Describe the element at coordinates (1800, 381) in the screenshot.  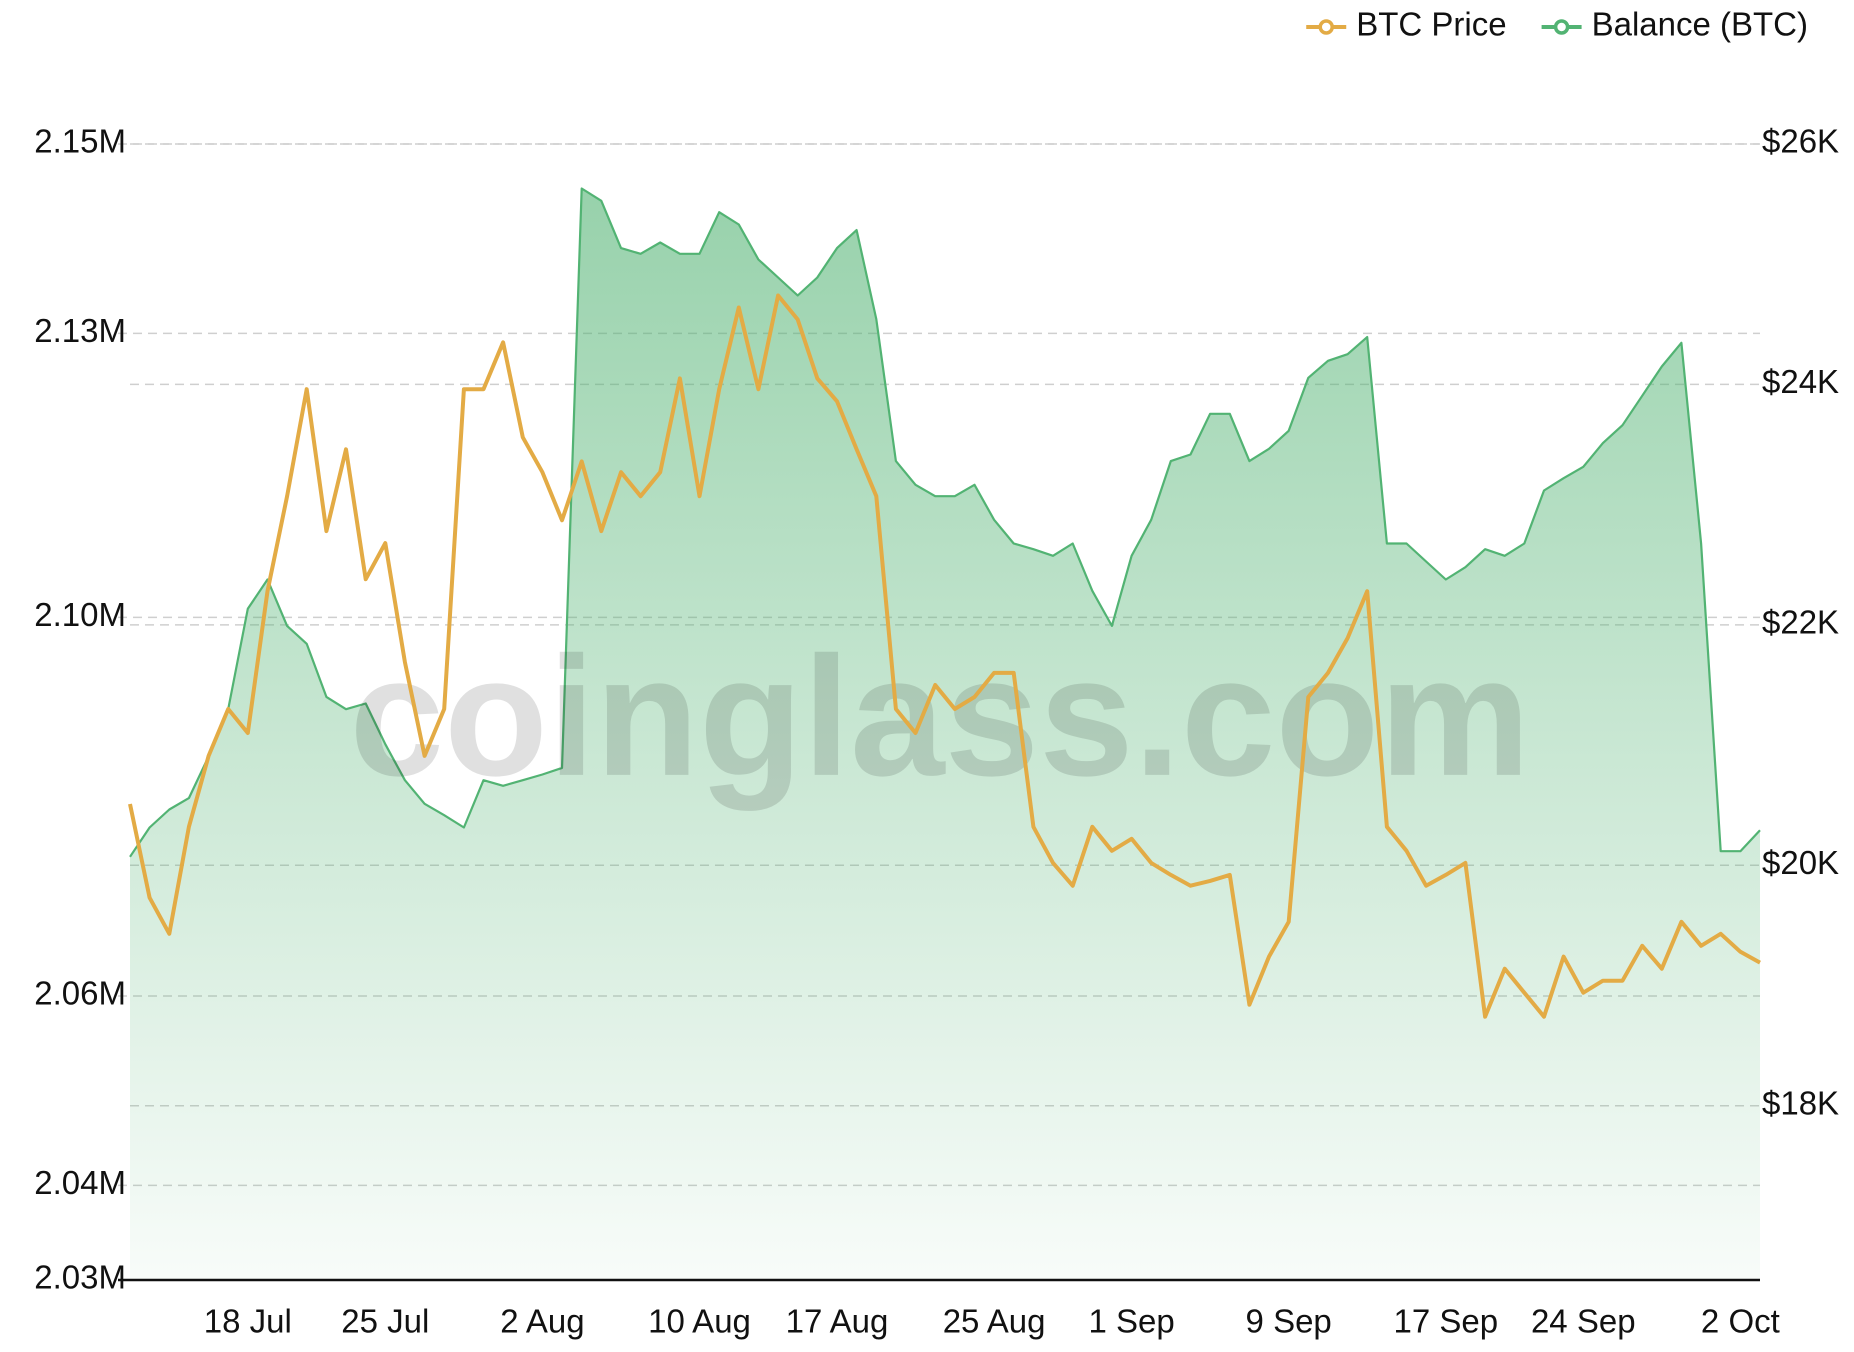
I see `y2-tick-label: $24K` at that location.